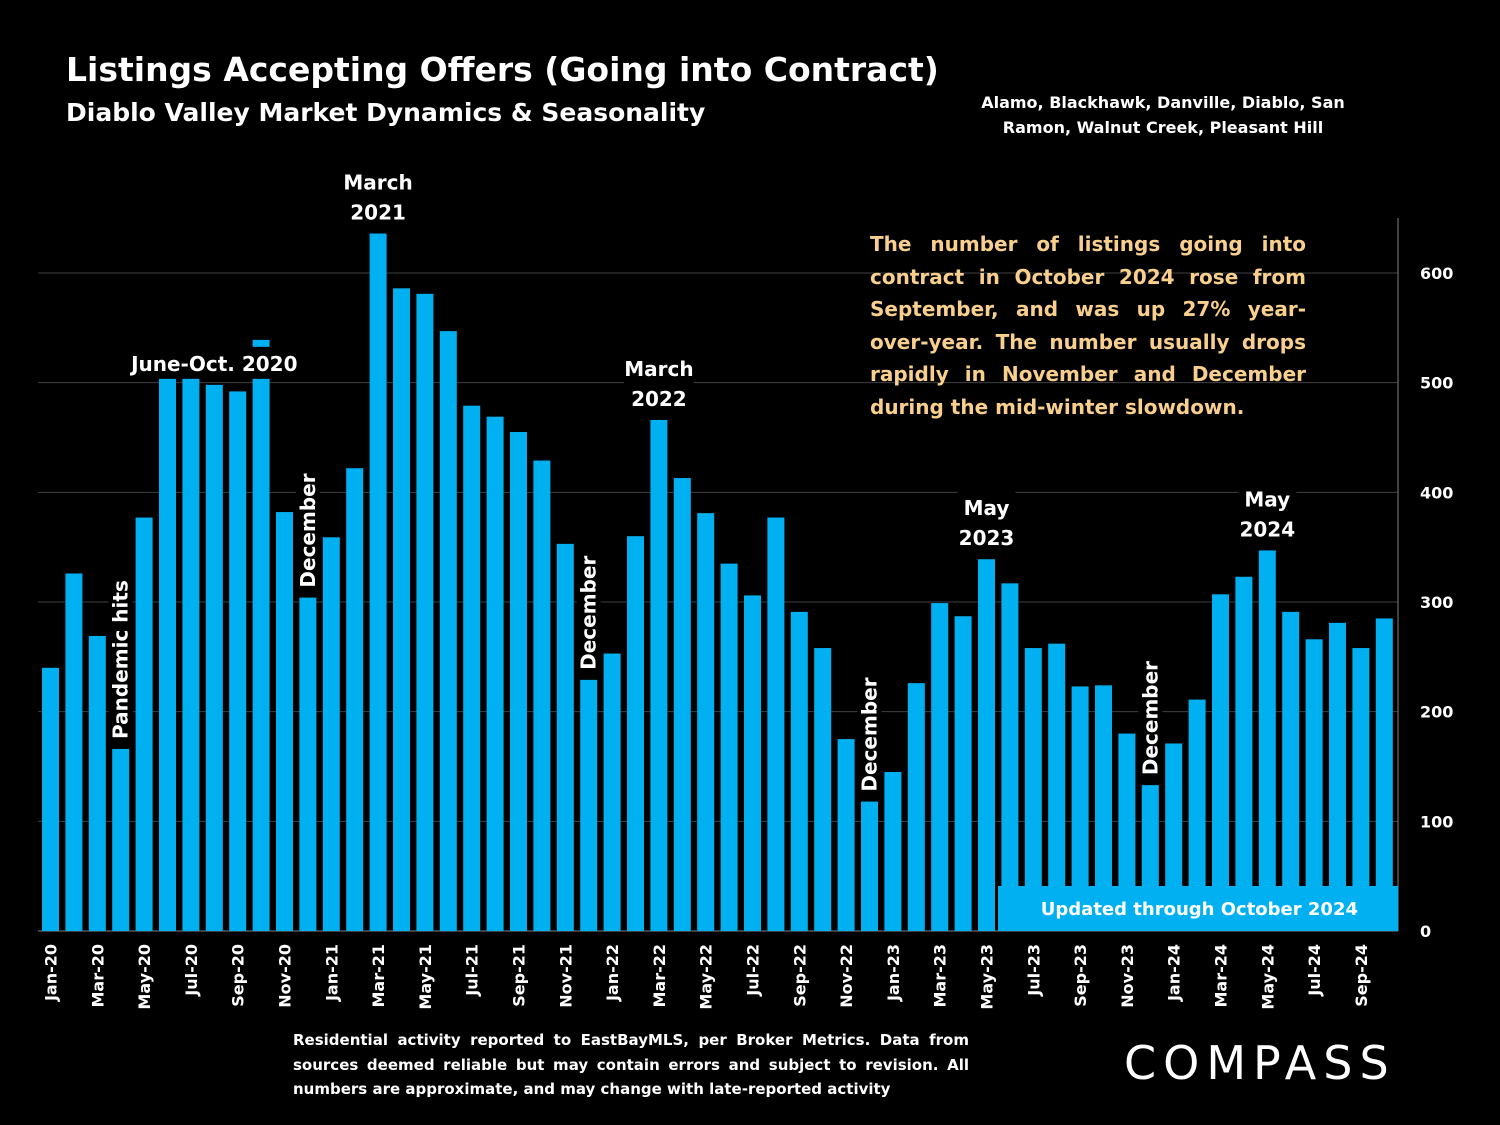 The width and height of the screenshot is (1500, 1125). Describe the element at coordinates (378, 212) in the screenshot. I see `annotation-label: 2021` at that location.